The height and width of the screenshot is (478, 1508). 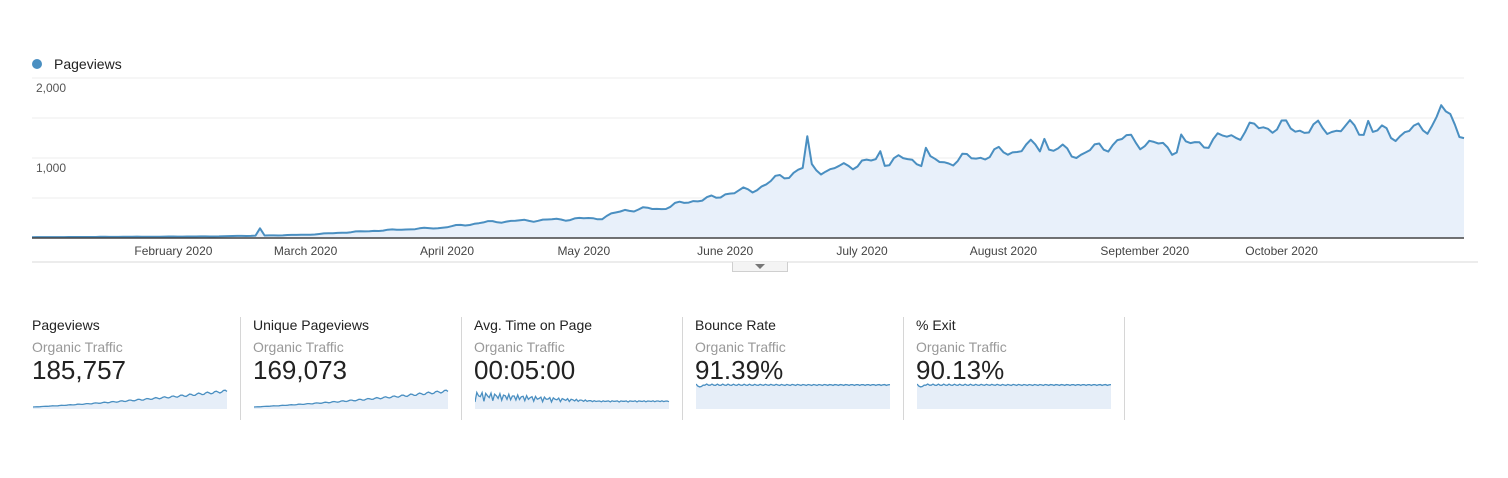 I want to click on scorecard-value: 91.39%, so click(x=739, y=370).